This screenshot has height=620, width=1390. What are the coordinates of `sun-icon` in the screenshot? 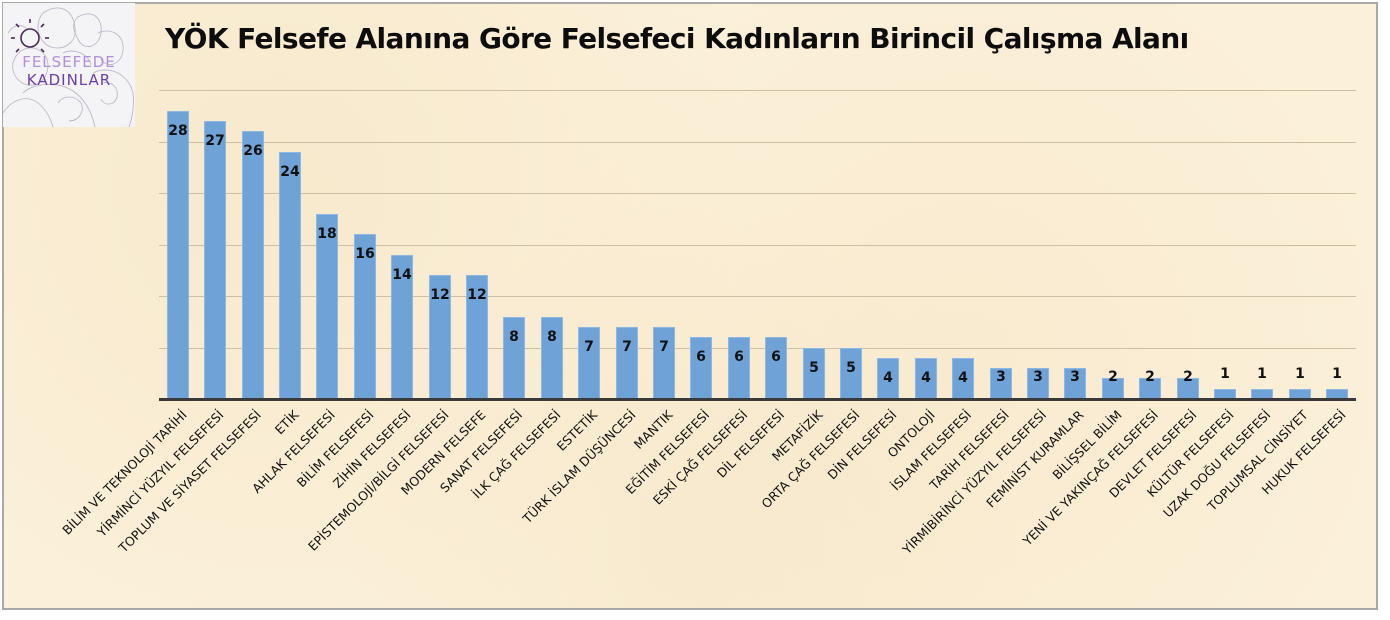 It's located at (30, 36).